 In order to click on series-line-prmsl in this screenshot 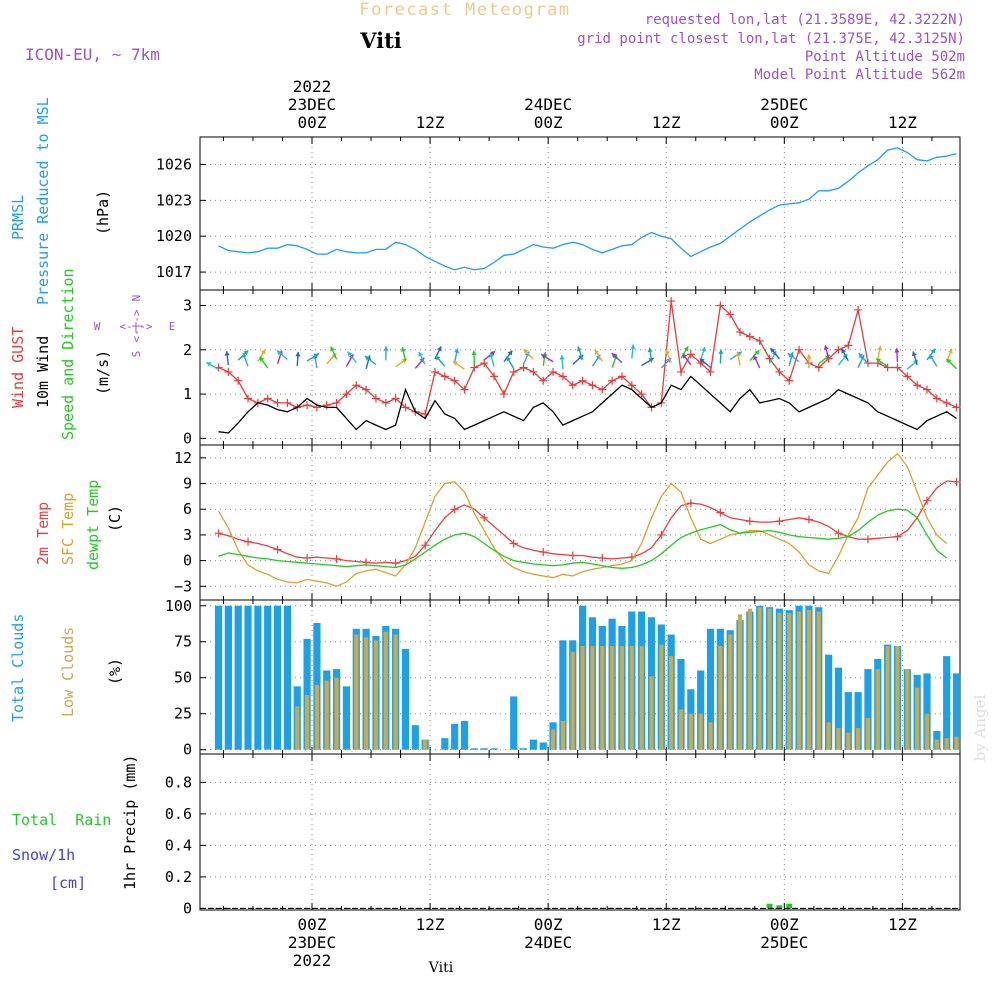, I will do `click(587, 209)`.